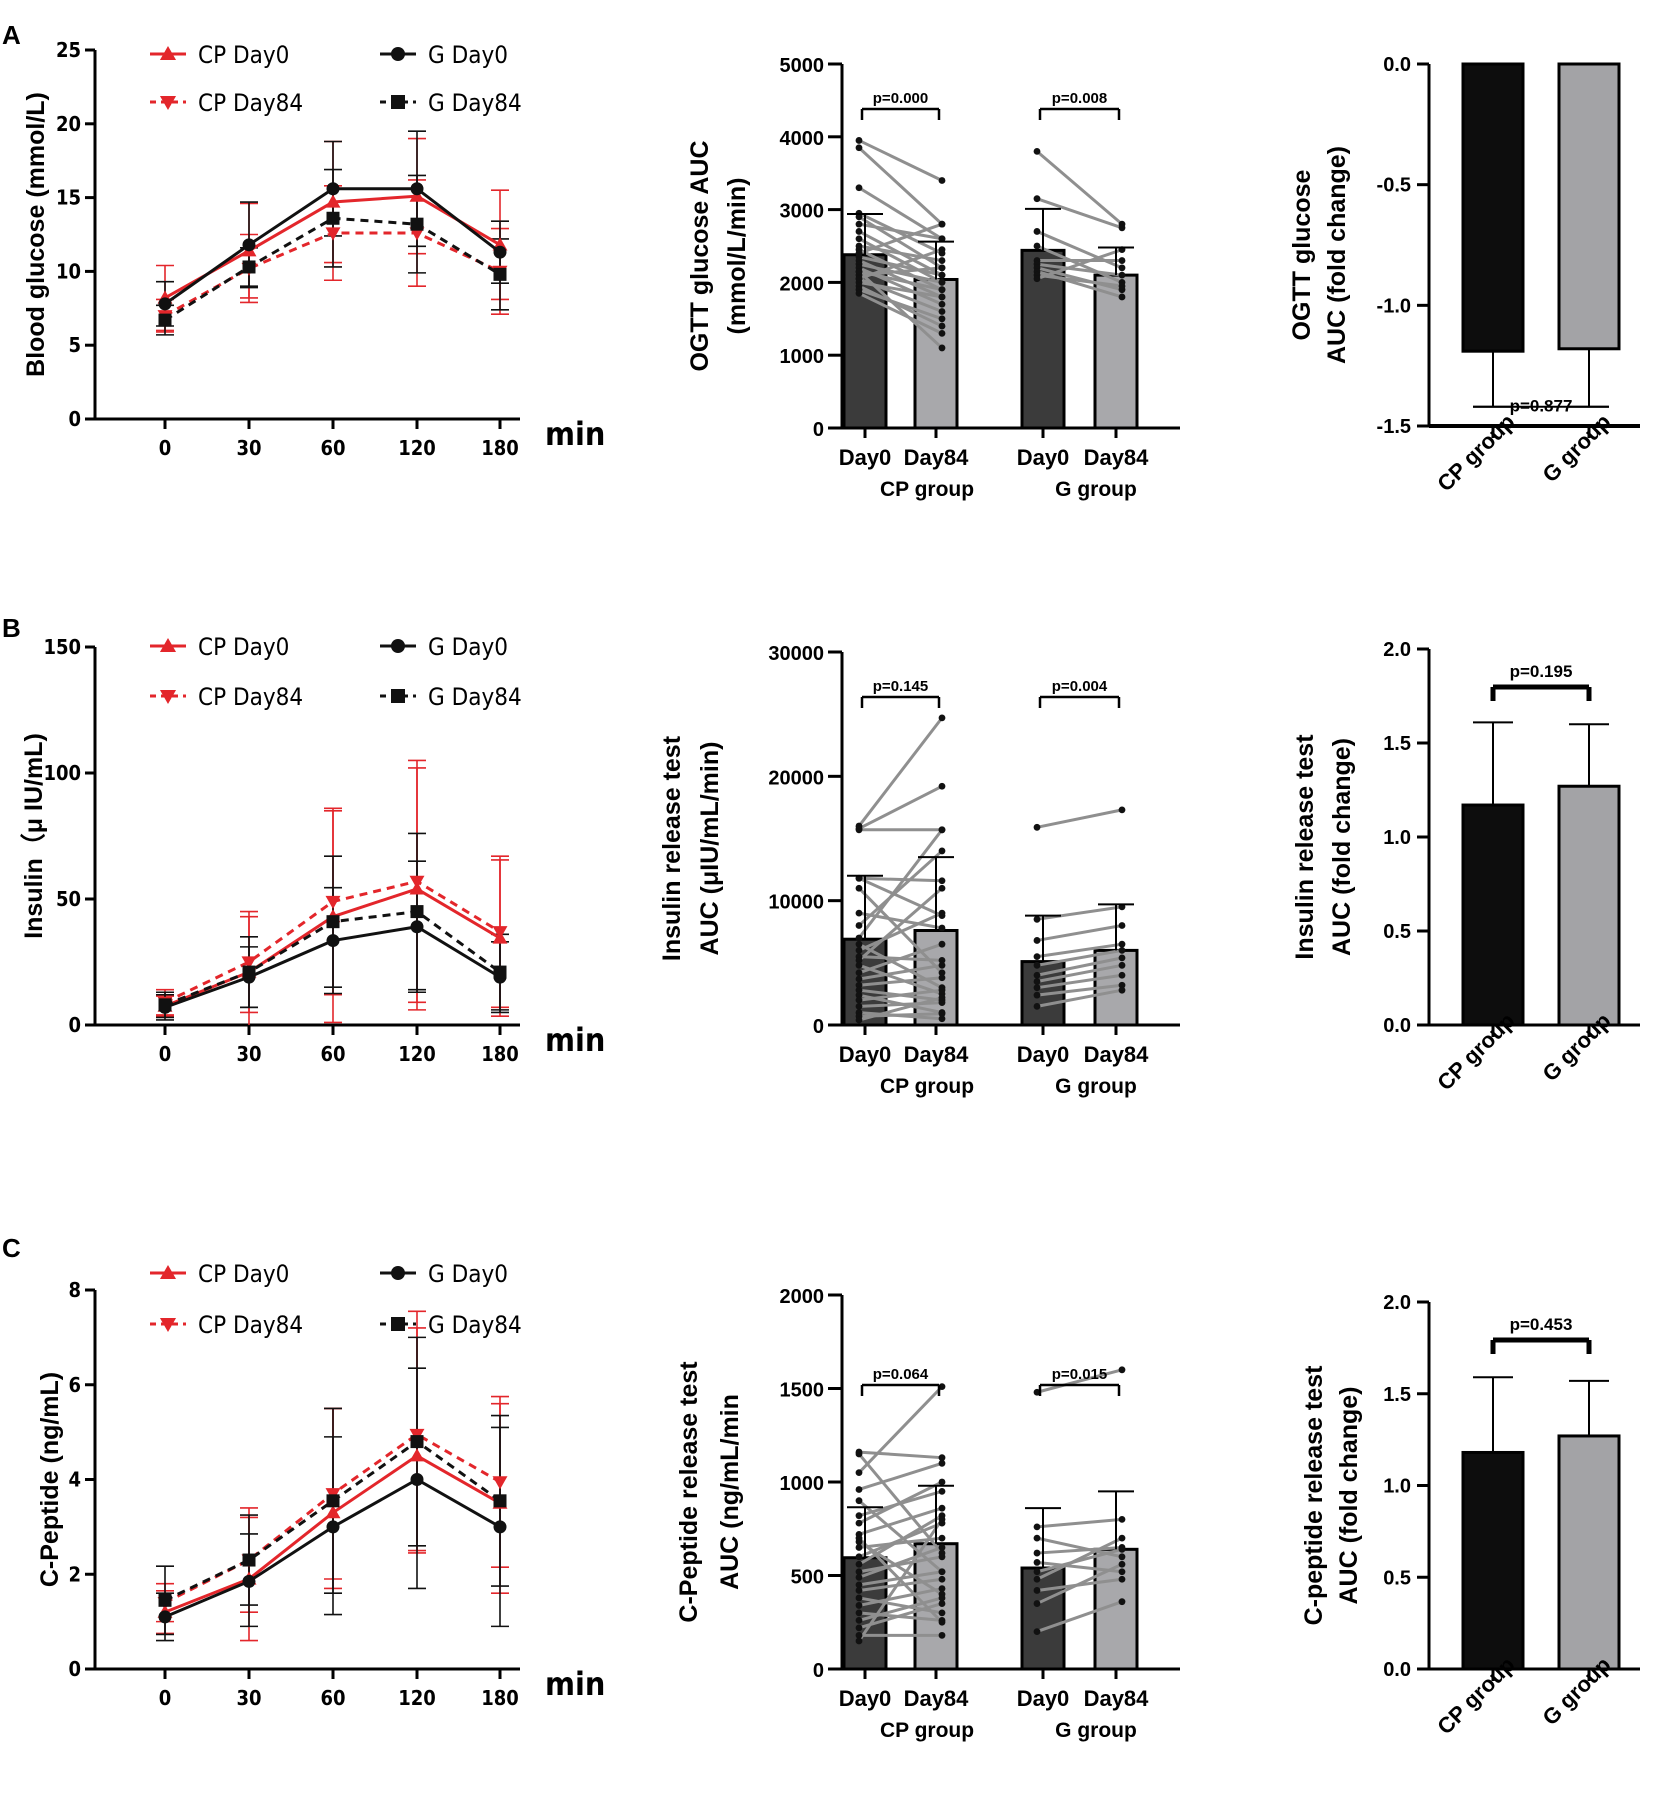  What do you see at coordinates (68, 124) in the screenshot?
I see `y-tick-label: 20` at bounding box center [68, 124].